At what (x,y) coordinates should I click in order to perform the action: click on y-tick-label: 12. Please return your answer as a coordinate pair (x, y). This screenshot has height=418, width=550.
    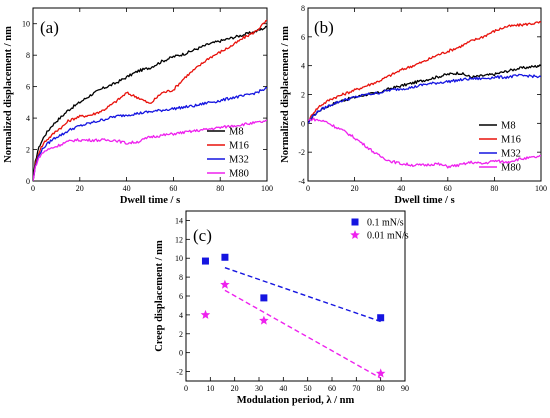
    Looking at the image, I should click on (179, 239).